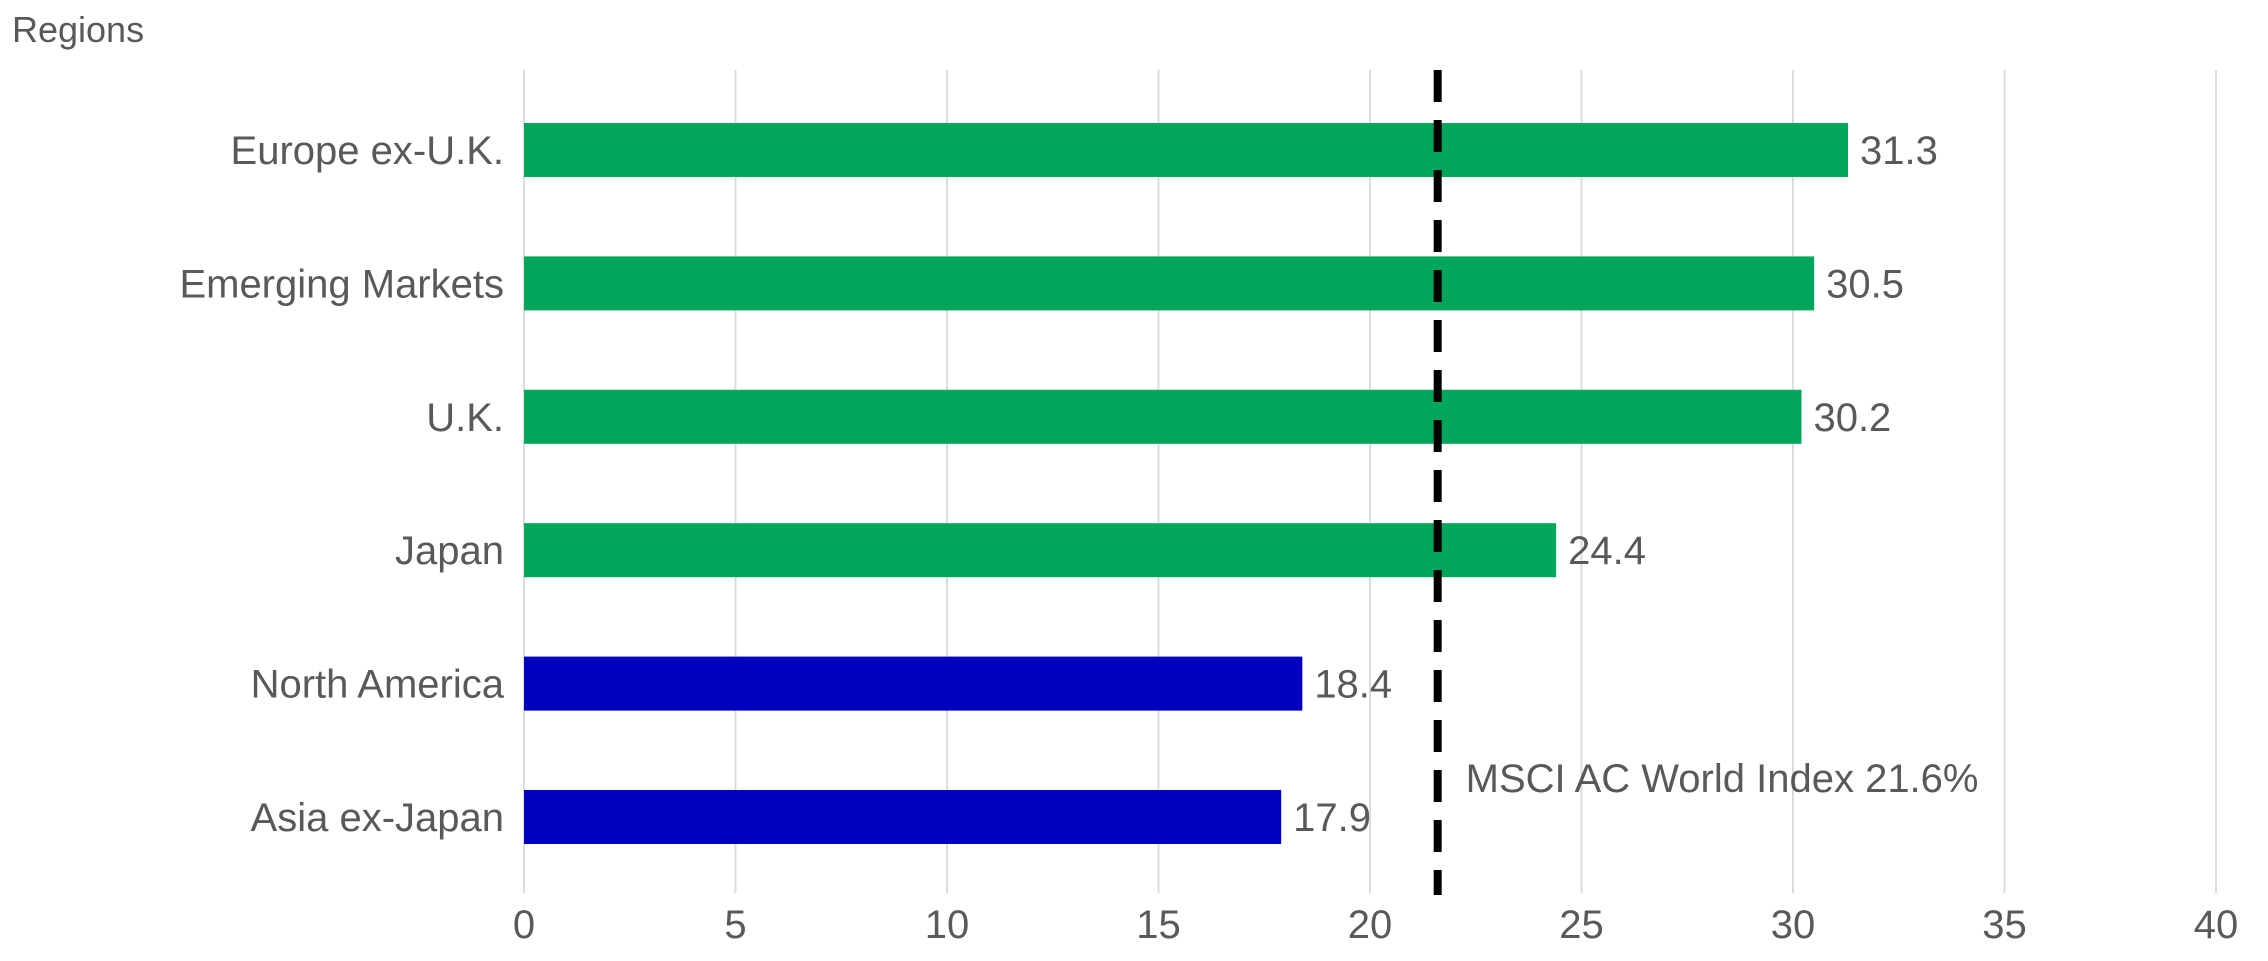  I want to click on value-label-1: 30.5, so click(1865, 284).